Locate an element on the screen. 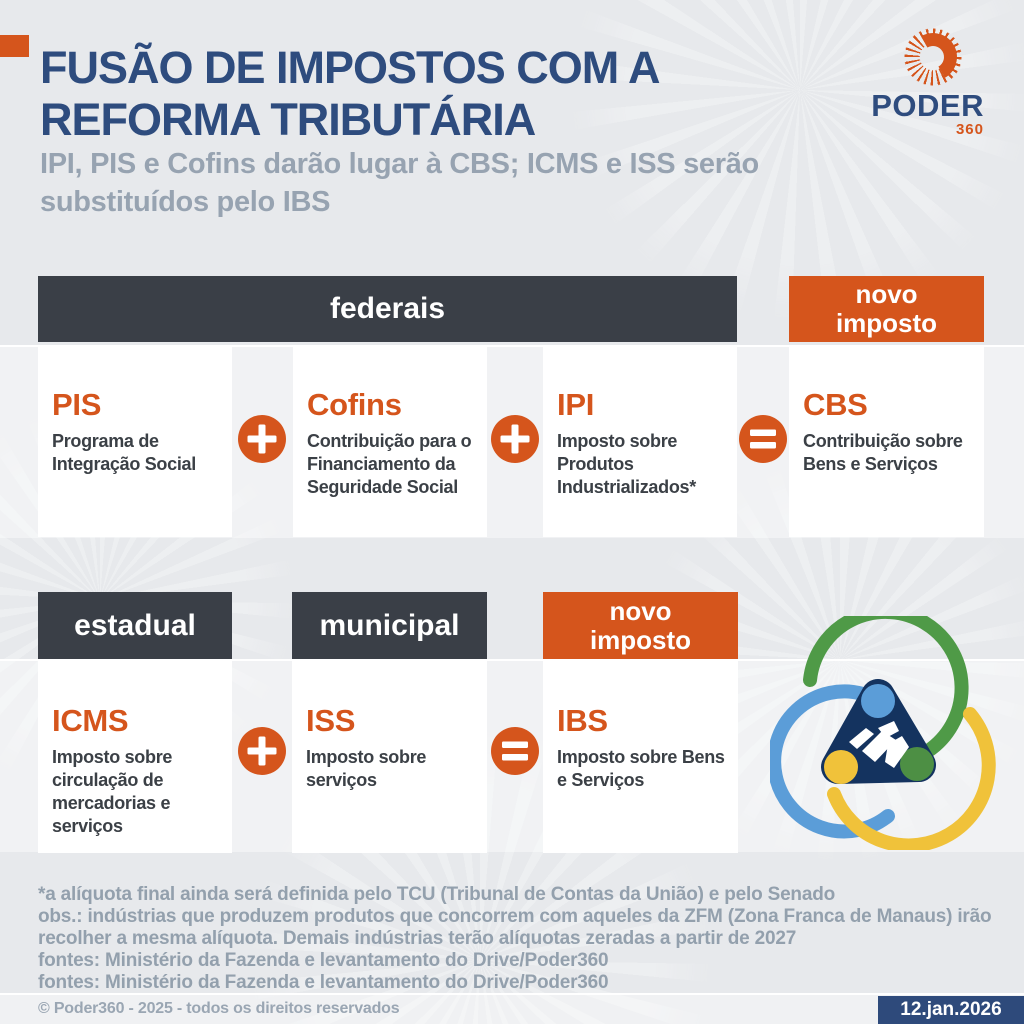 The height and width of the screenshot is (1024, 1024). tax-abbr: ISS is located at coordinates (331, 720).